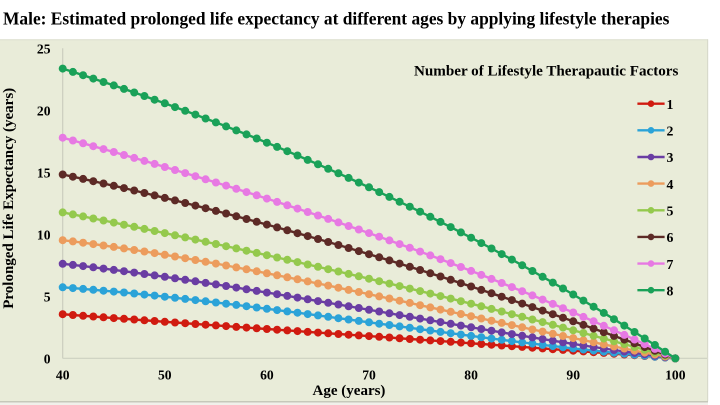 The width and height of the screenshot is (720, 405). I want to click on svg-text: 2, so click(670, 131).